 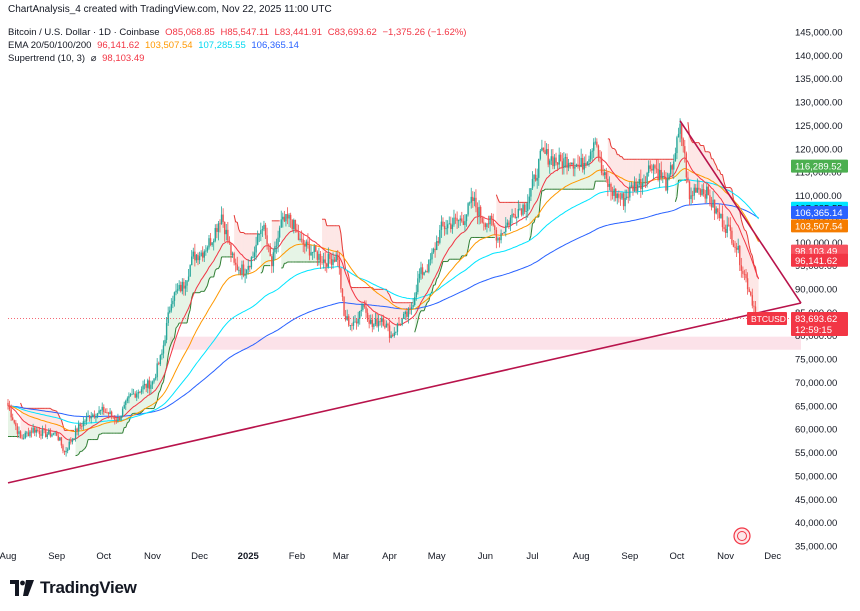 I want to click on price-tag-ema200: 106,365.14, so click(x=819, y=213).